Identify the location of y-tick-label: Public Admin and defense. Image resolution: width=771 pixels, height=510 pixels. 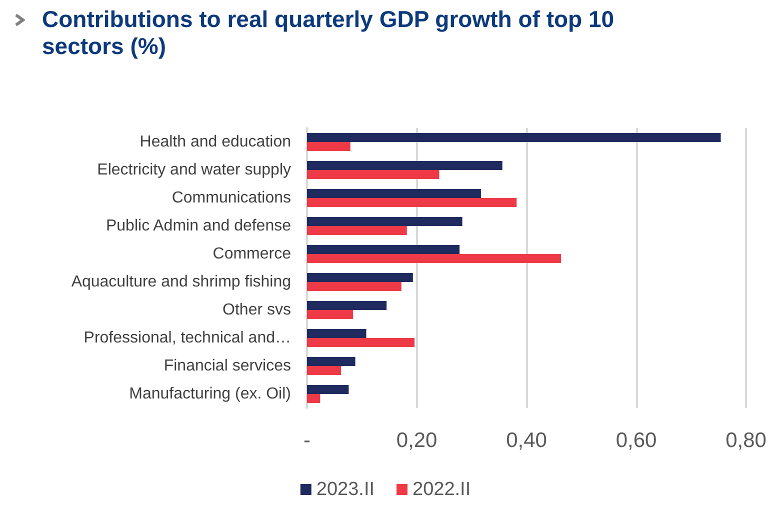
(199, 226).